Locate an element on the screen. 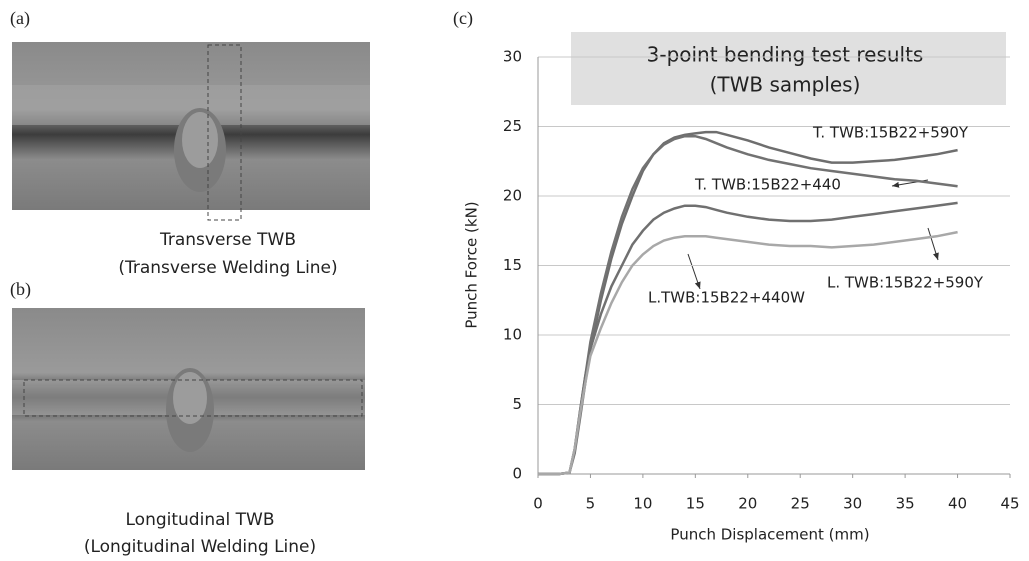  chart-title: 3-point bending test results is located at coordinates (785, 55).